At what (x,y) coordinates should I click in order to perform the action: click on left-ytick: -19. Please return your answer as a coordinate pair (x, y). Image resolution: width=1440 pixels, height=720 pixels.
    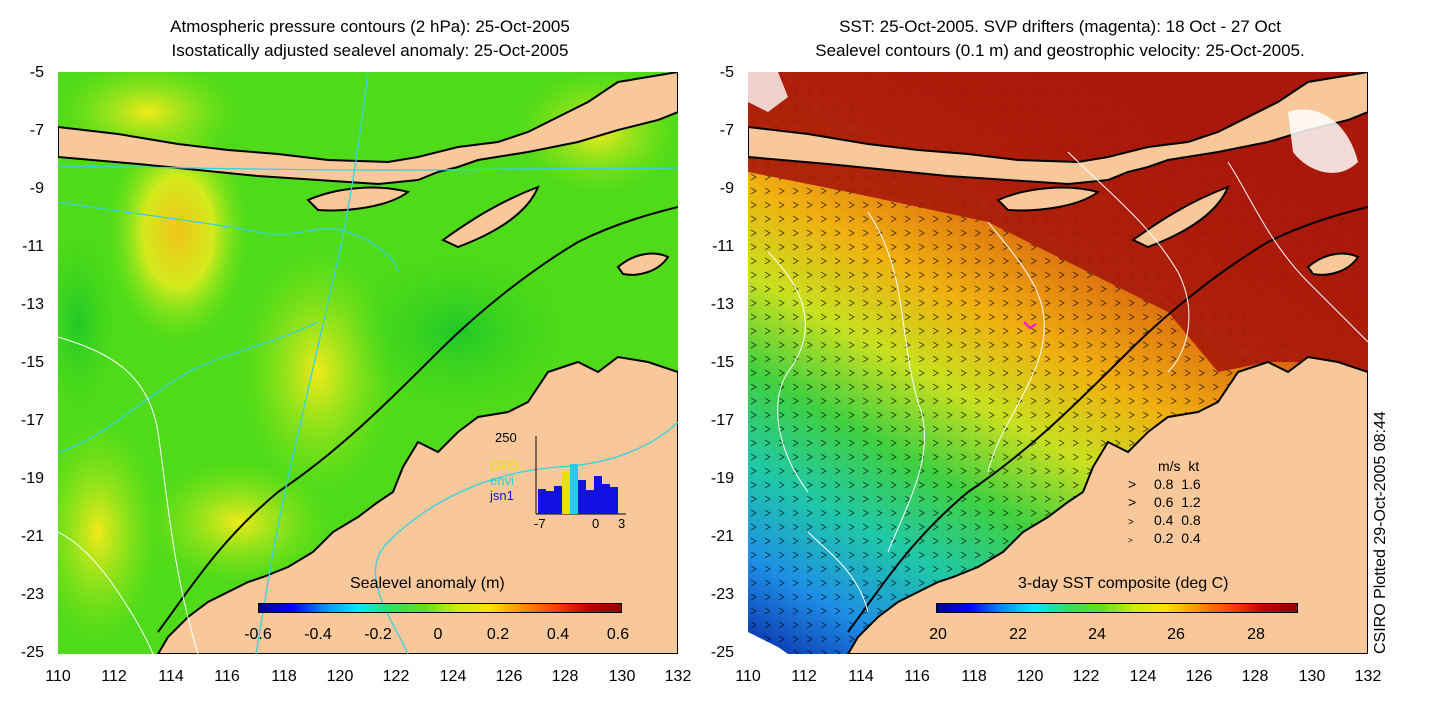
    Looking at the image, I should click on (32, 478).